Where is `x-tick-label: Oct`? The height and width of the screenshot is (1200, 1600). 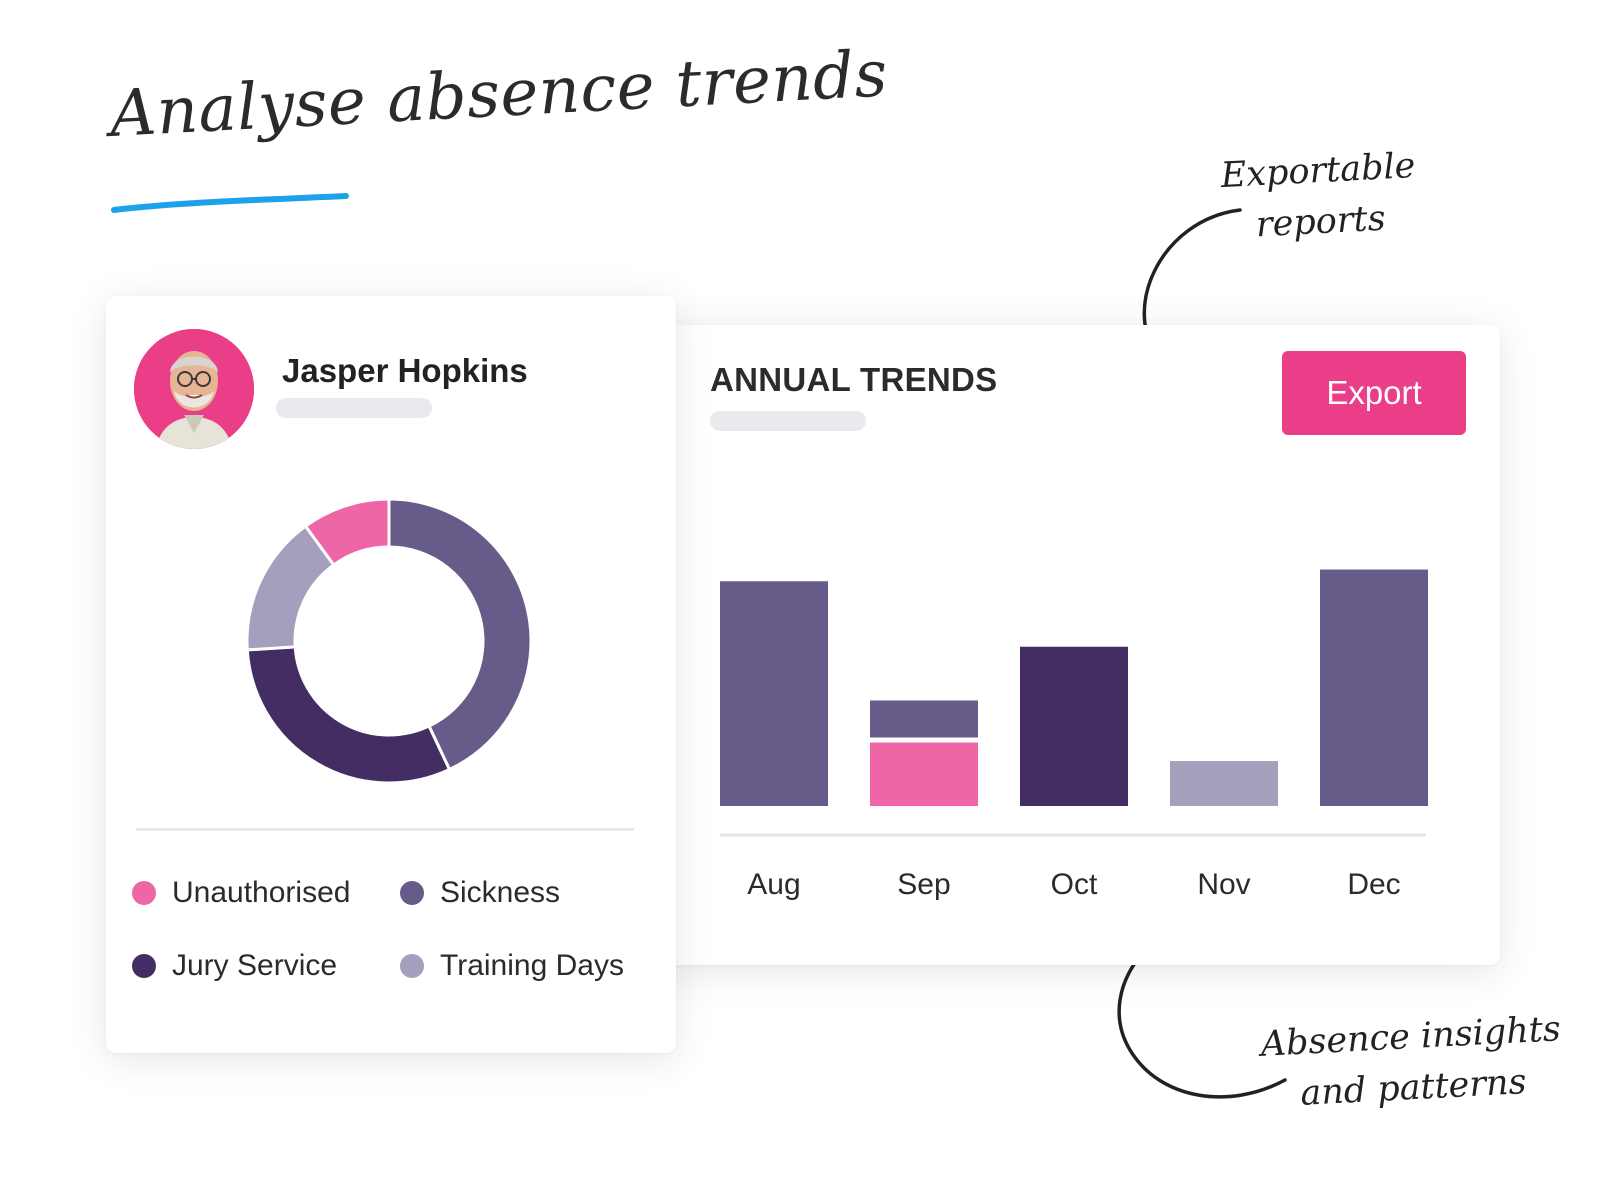 x-tick-label: Oct is located at coordinates (1074, 884).